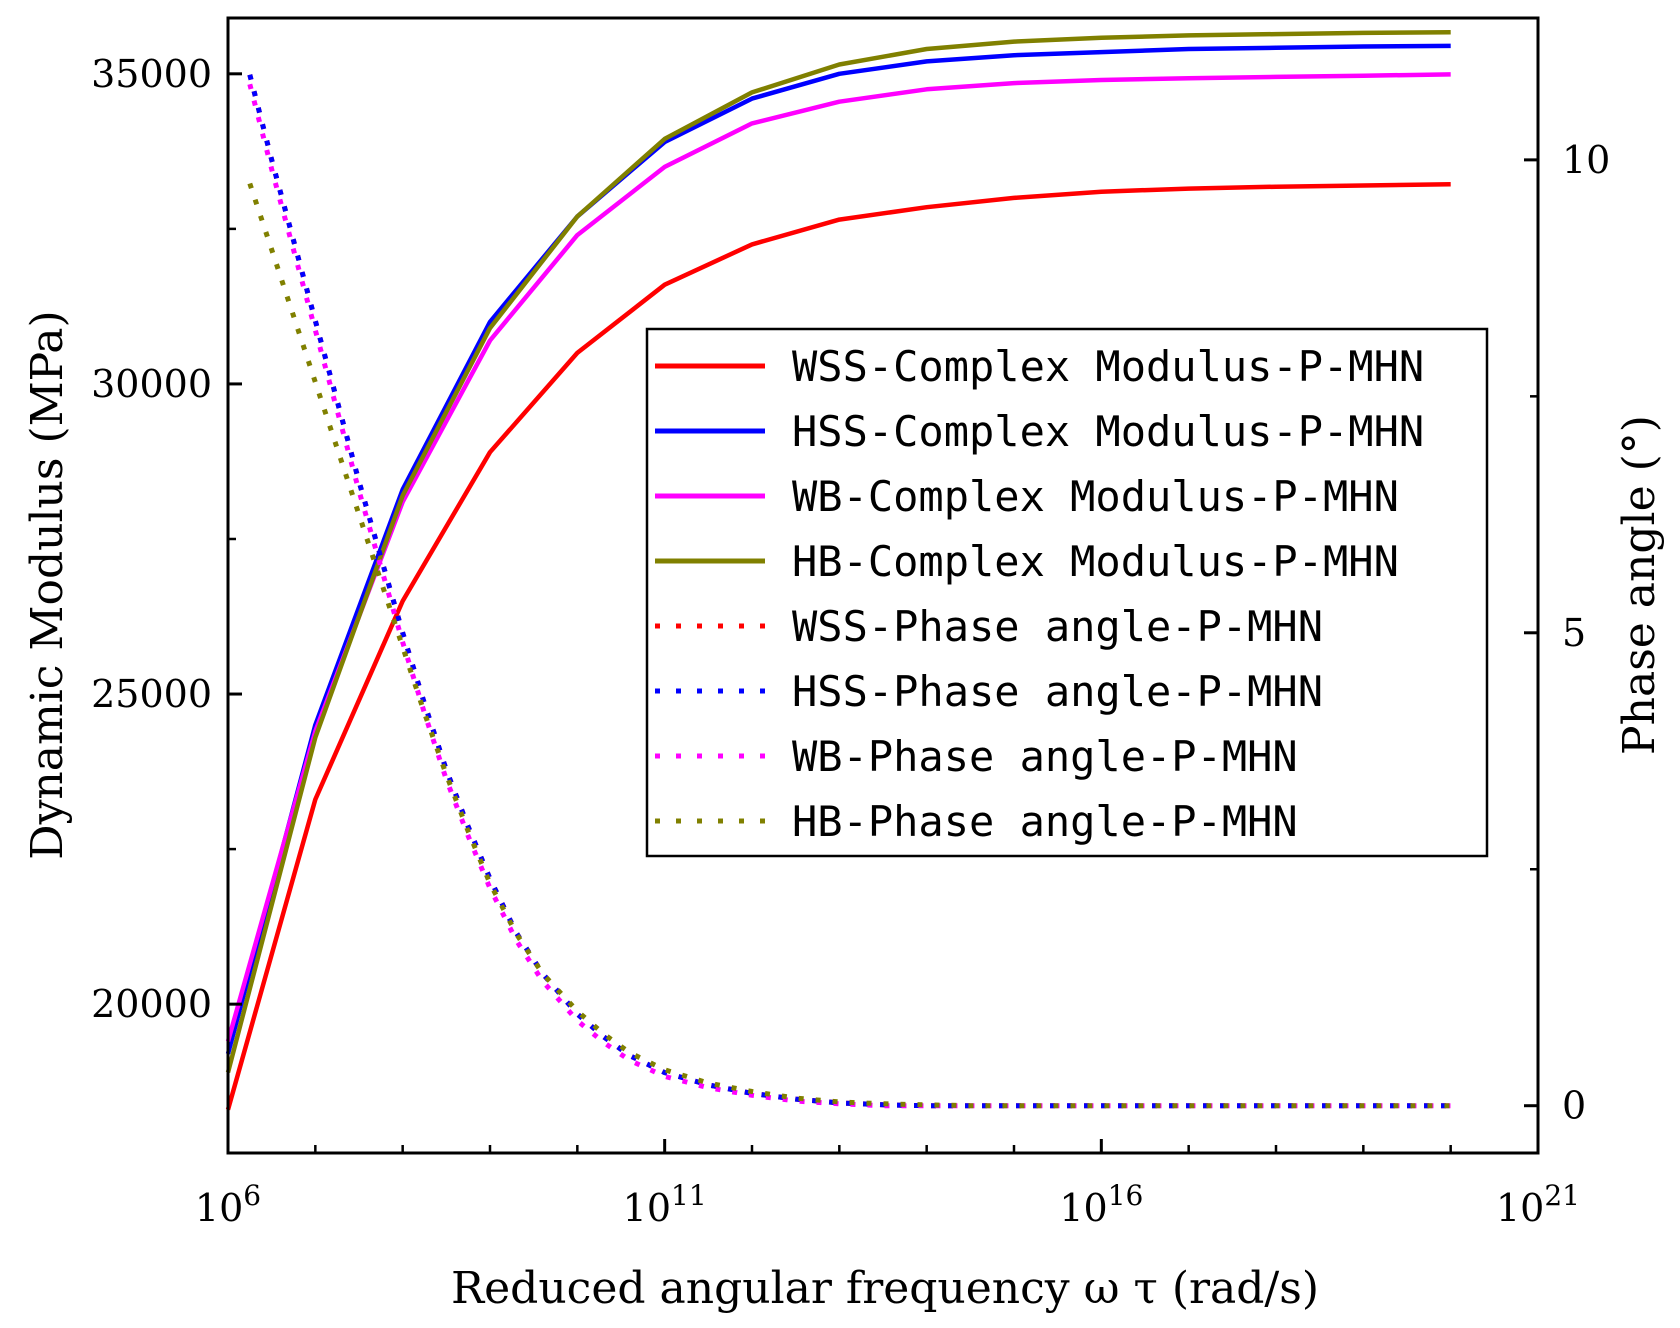 The image size is (1680, 1328). Describe the element at coordinates (151, 694) in the screenshot. I see `y-tick-label: 25000` at that location.